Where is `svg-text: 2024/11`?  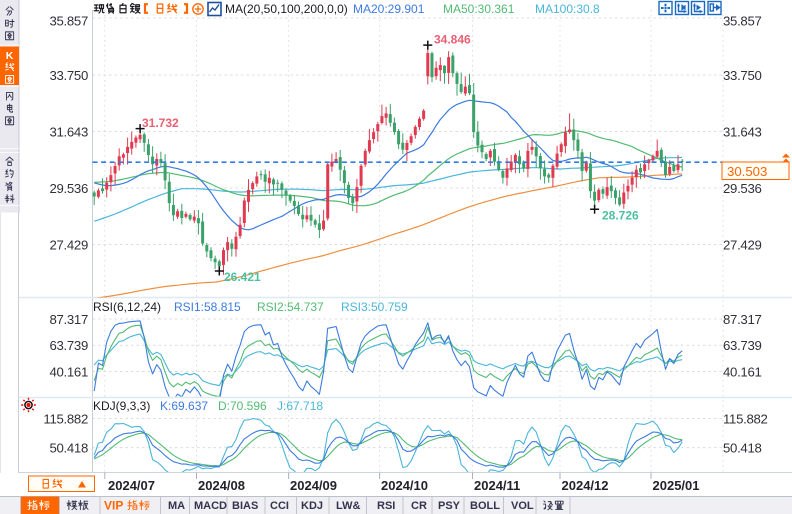
svg-text: 2024/11 is located at coordinates (497, 485).